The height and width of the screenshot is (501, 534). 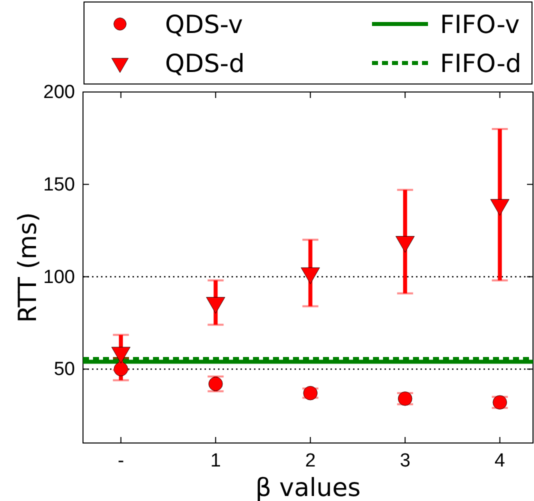 What do you see at coordinates (64, 369) in the screenshot?
I see `y-tick-label: 50` at bounding box center [64, 369].